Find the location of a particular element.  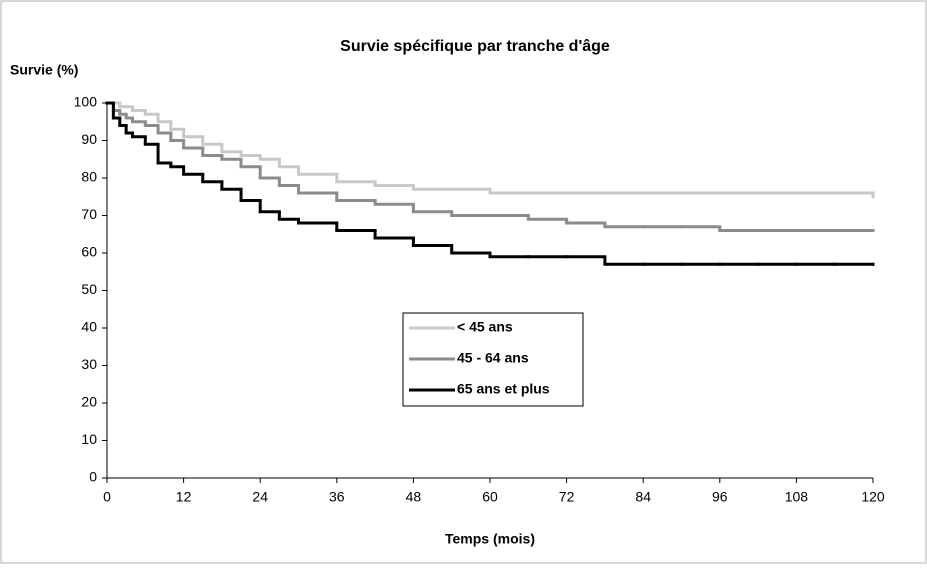

y-tick-label: 0 is located at coordinates (93, 477).